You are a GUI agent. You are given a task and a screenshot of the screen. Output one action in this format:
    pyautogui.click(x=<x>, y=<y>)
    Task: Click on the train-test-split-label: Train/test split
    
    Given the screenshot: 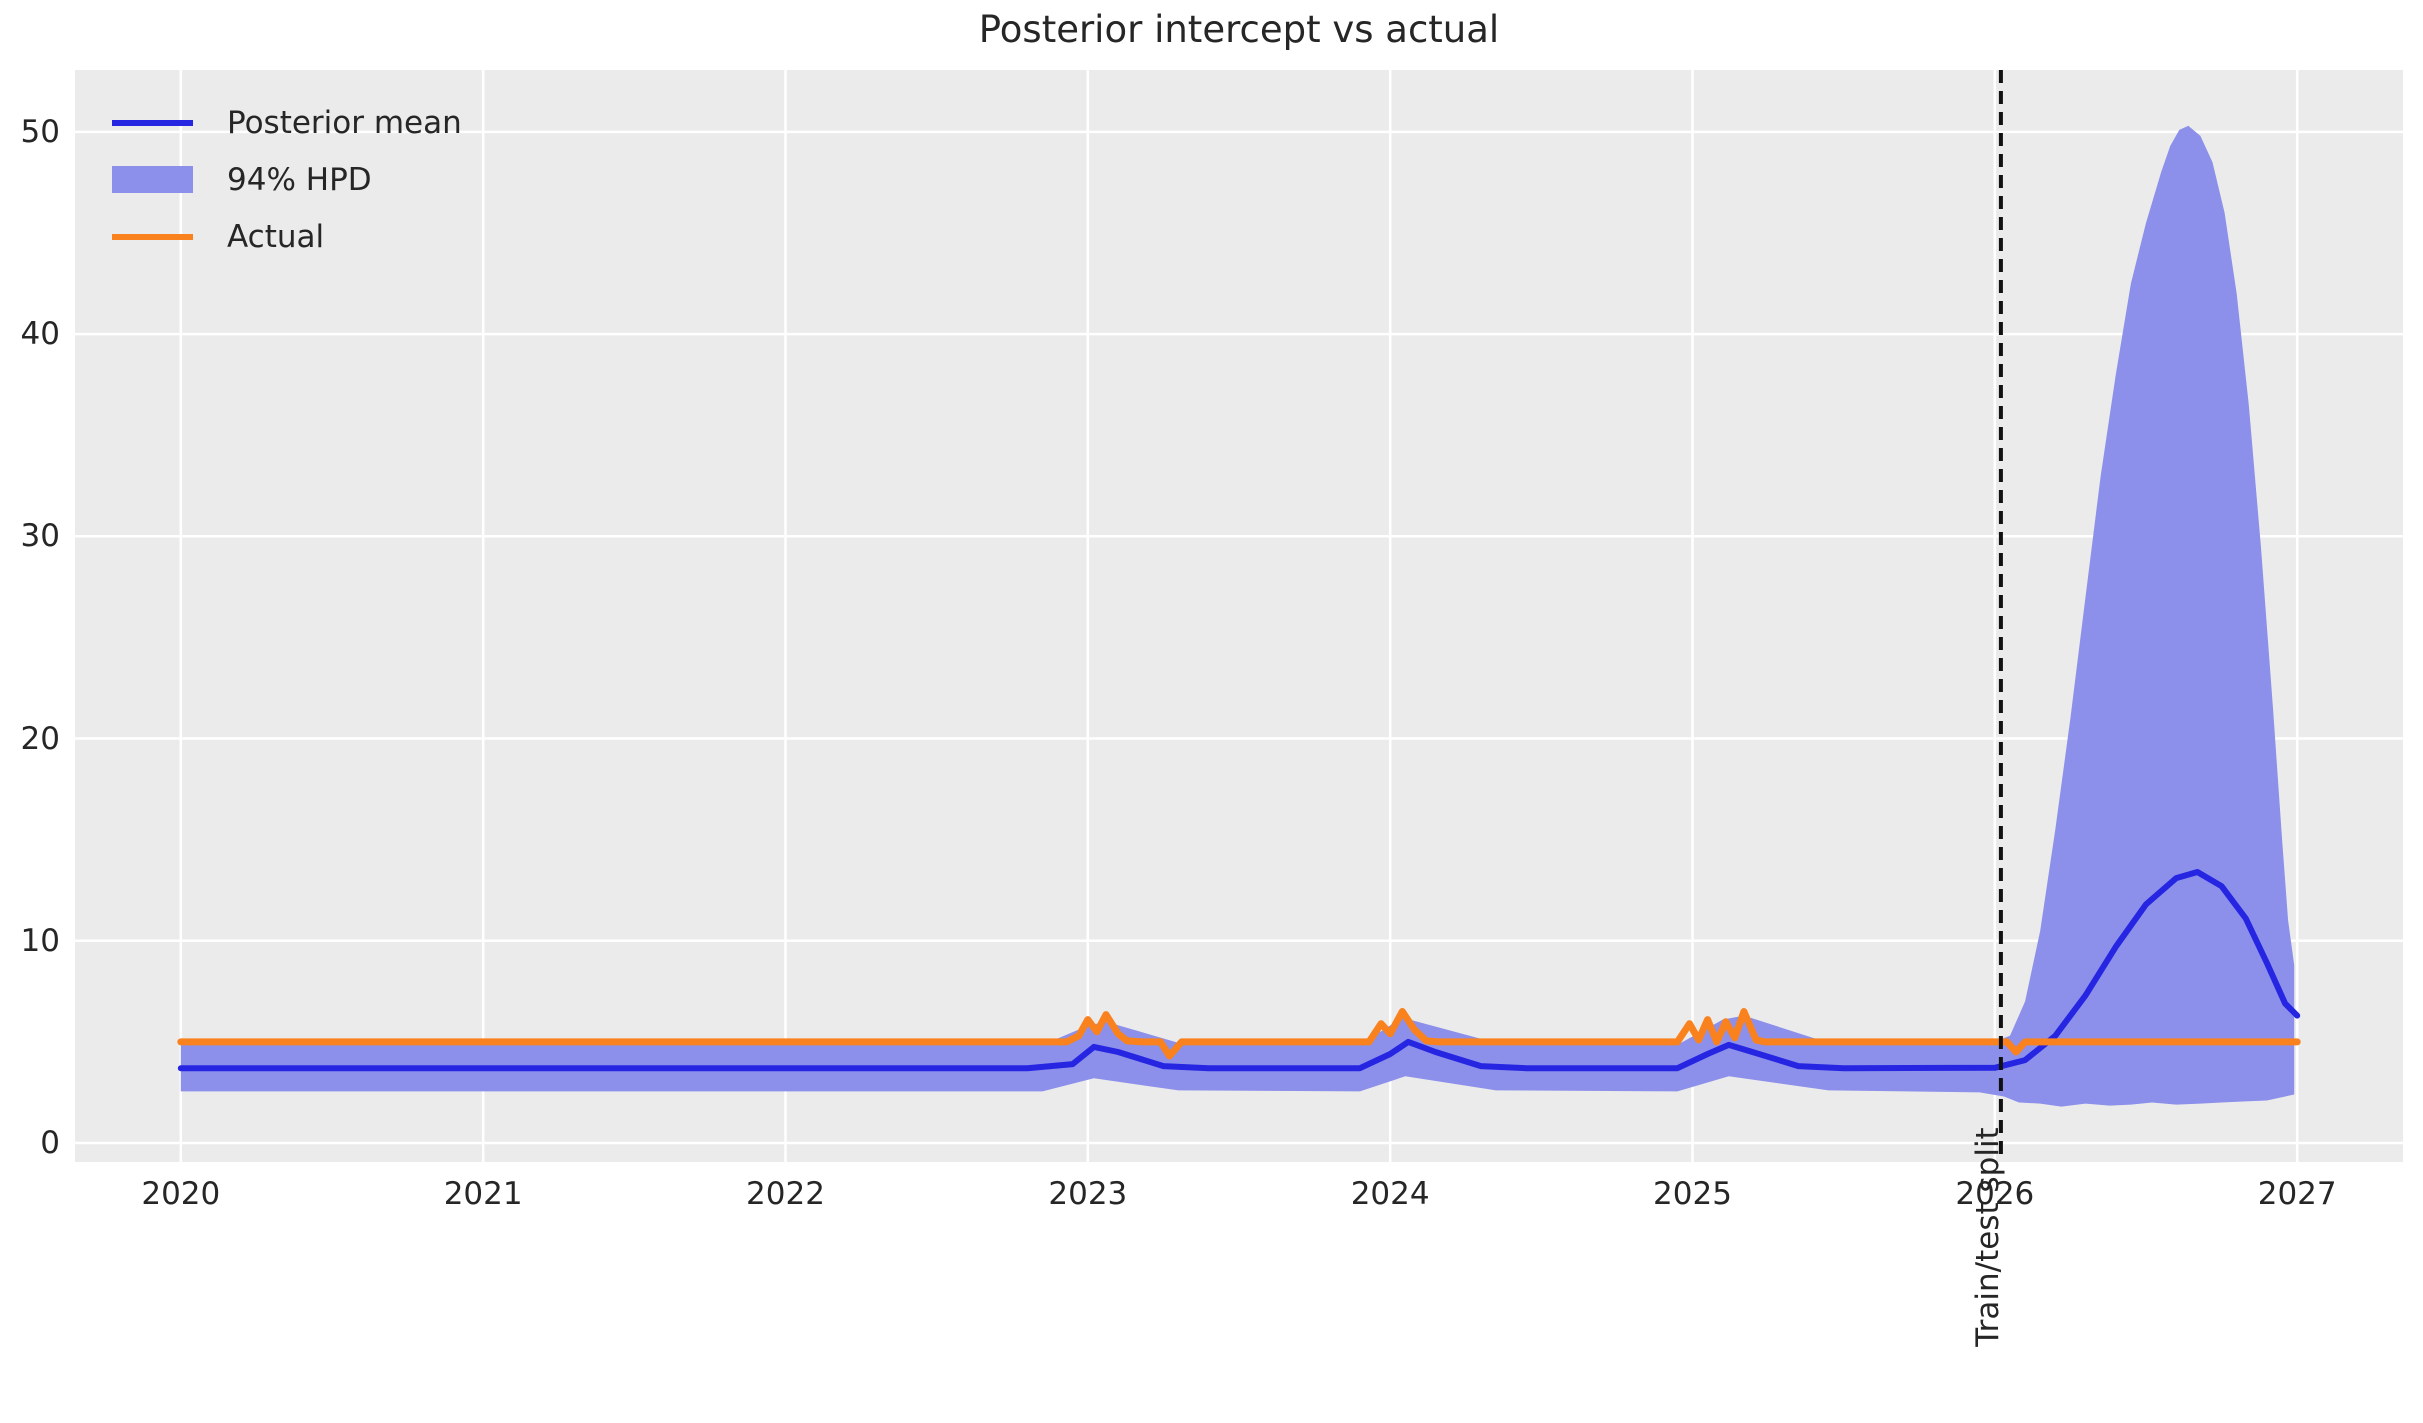 What is the action you would take?
    pyautogui.click(x=1988, y=1237)
    